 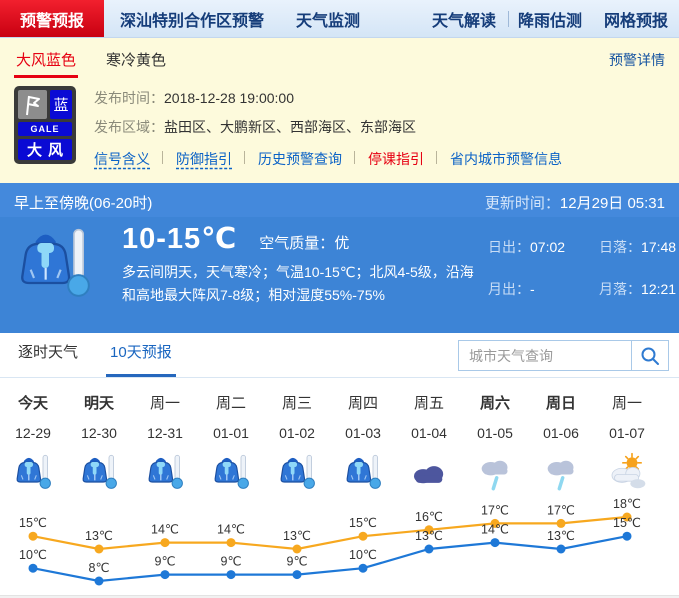 What do you see at coordinates (231, 442) in the screenshot?
I see `forecast-day-column: 周二 01-01` at bounding box center [231, 442].